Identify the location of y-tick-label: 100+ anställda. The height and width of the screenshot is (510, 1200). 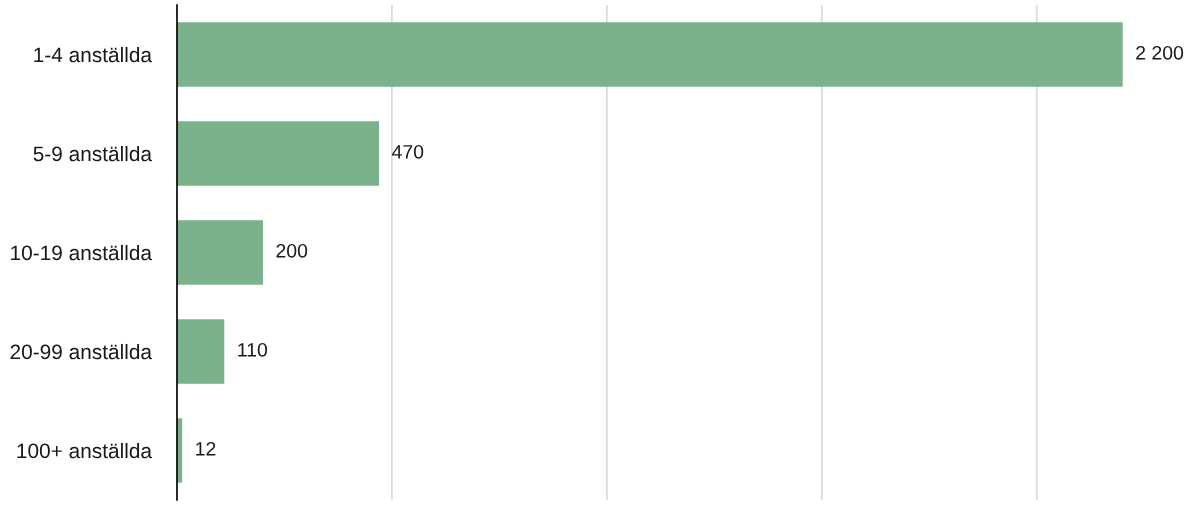
(85, 450).